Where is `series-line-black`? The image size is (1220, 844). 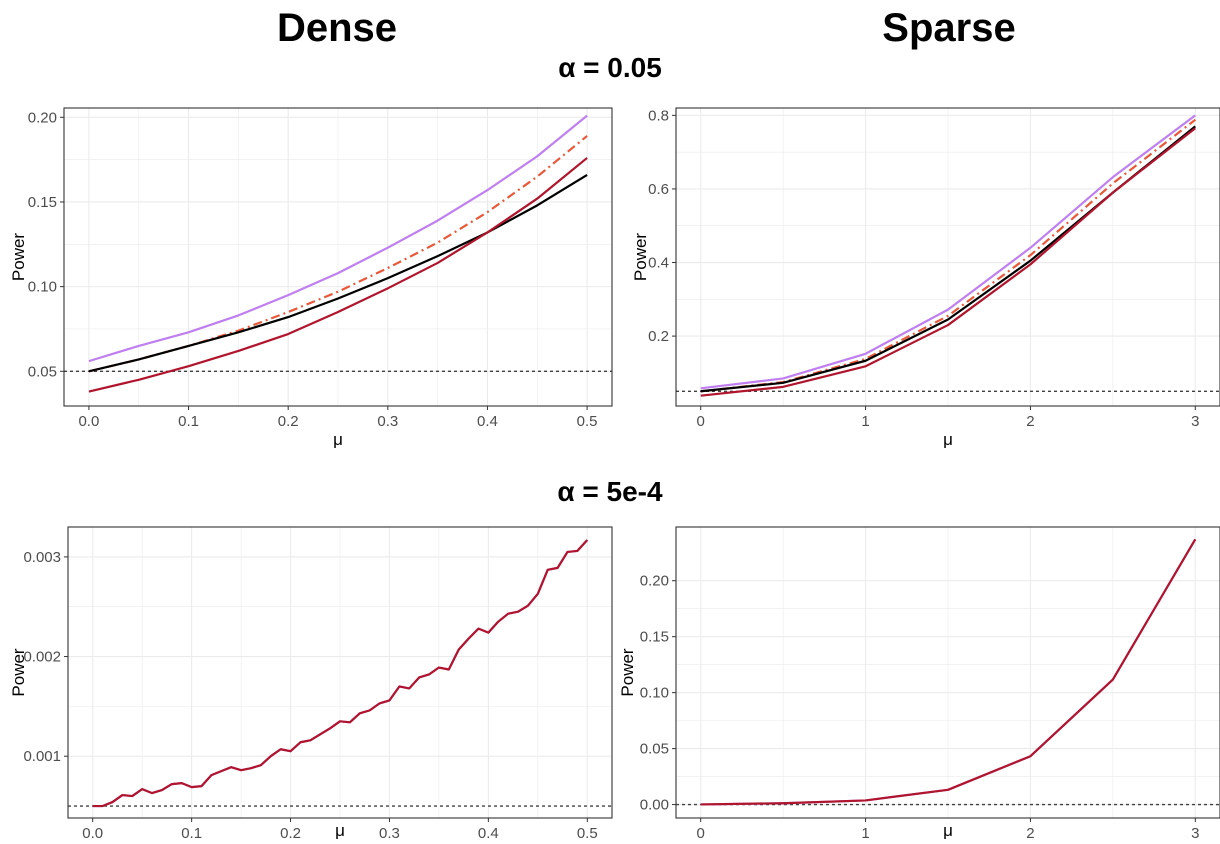
series-line-black is located at coordinates (338, 273).